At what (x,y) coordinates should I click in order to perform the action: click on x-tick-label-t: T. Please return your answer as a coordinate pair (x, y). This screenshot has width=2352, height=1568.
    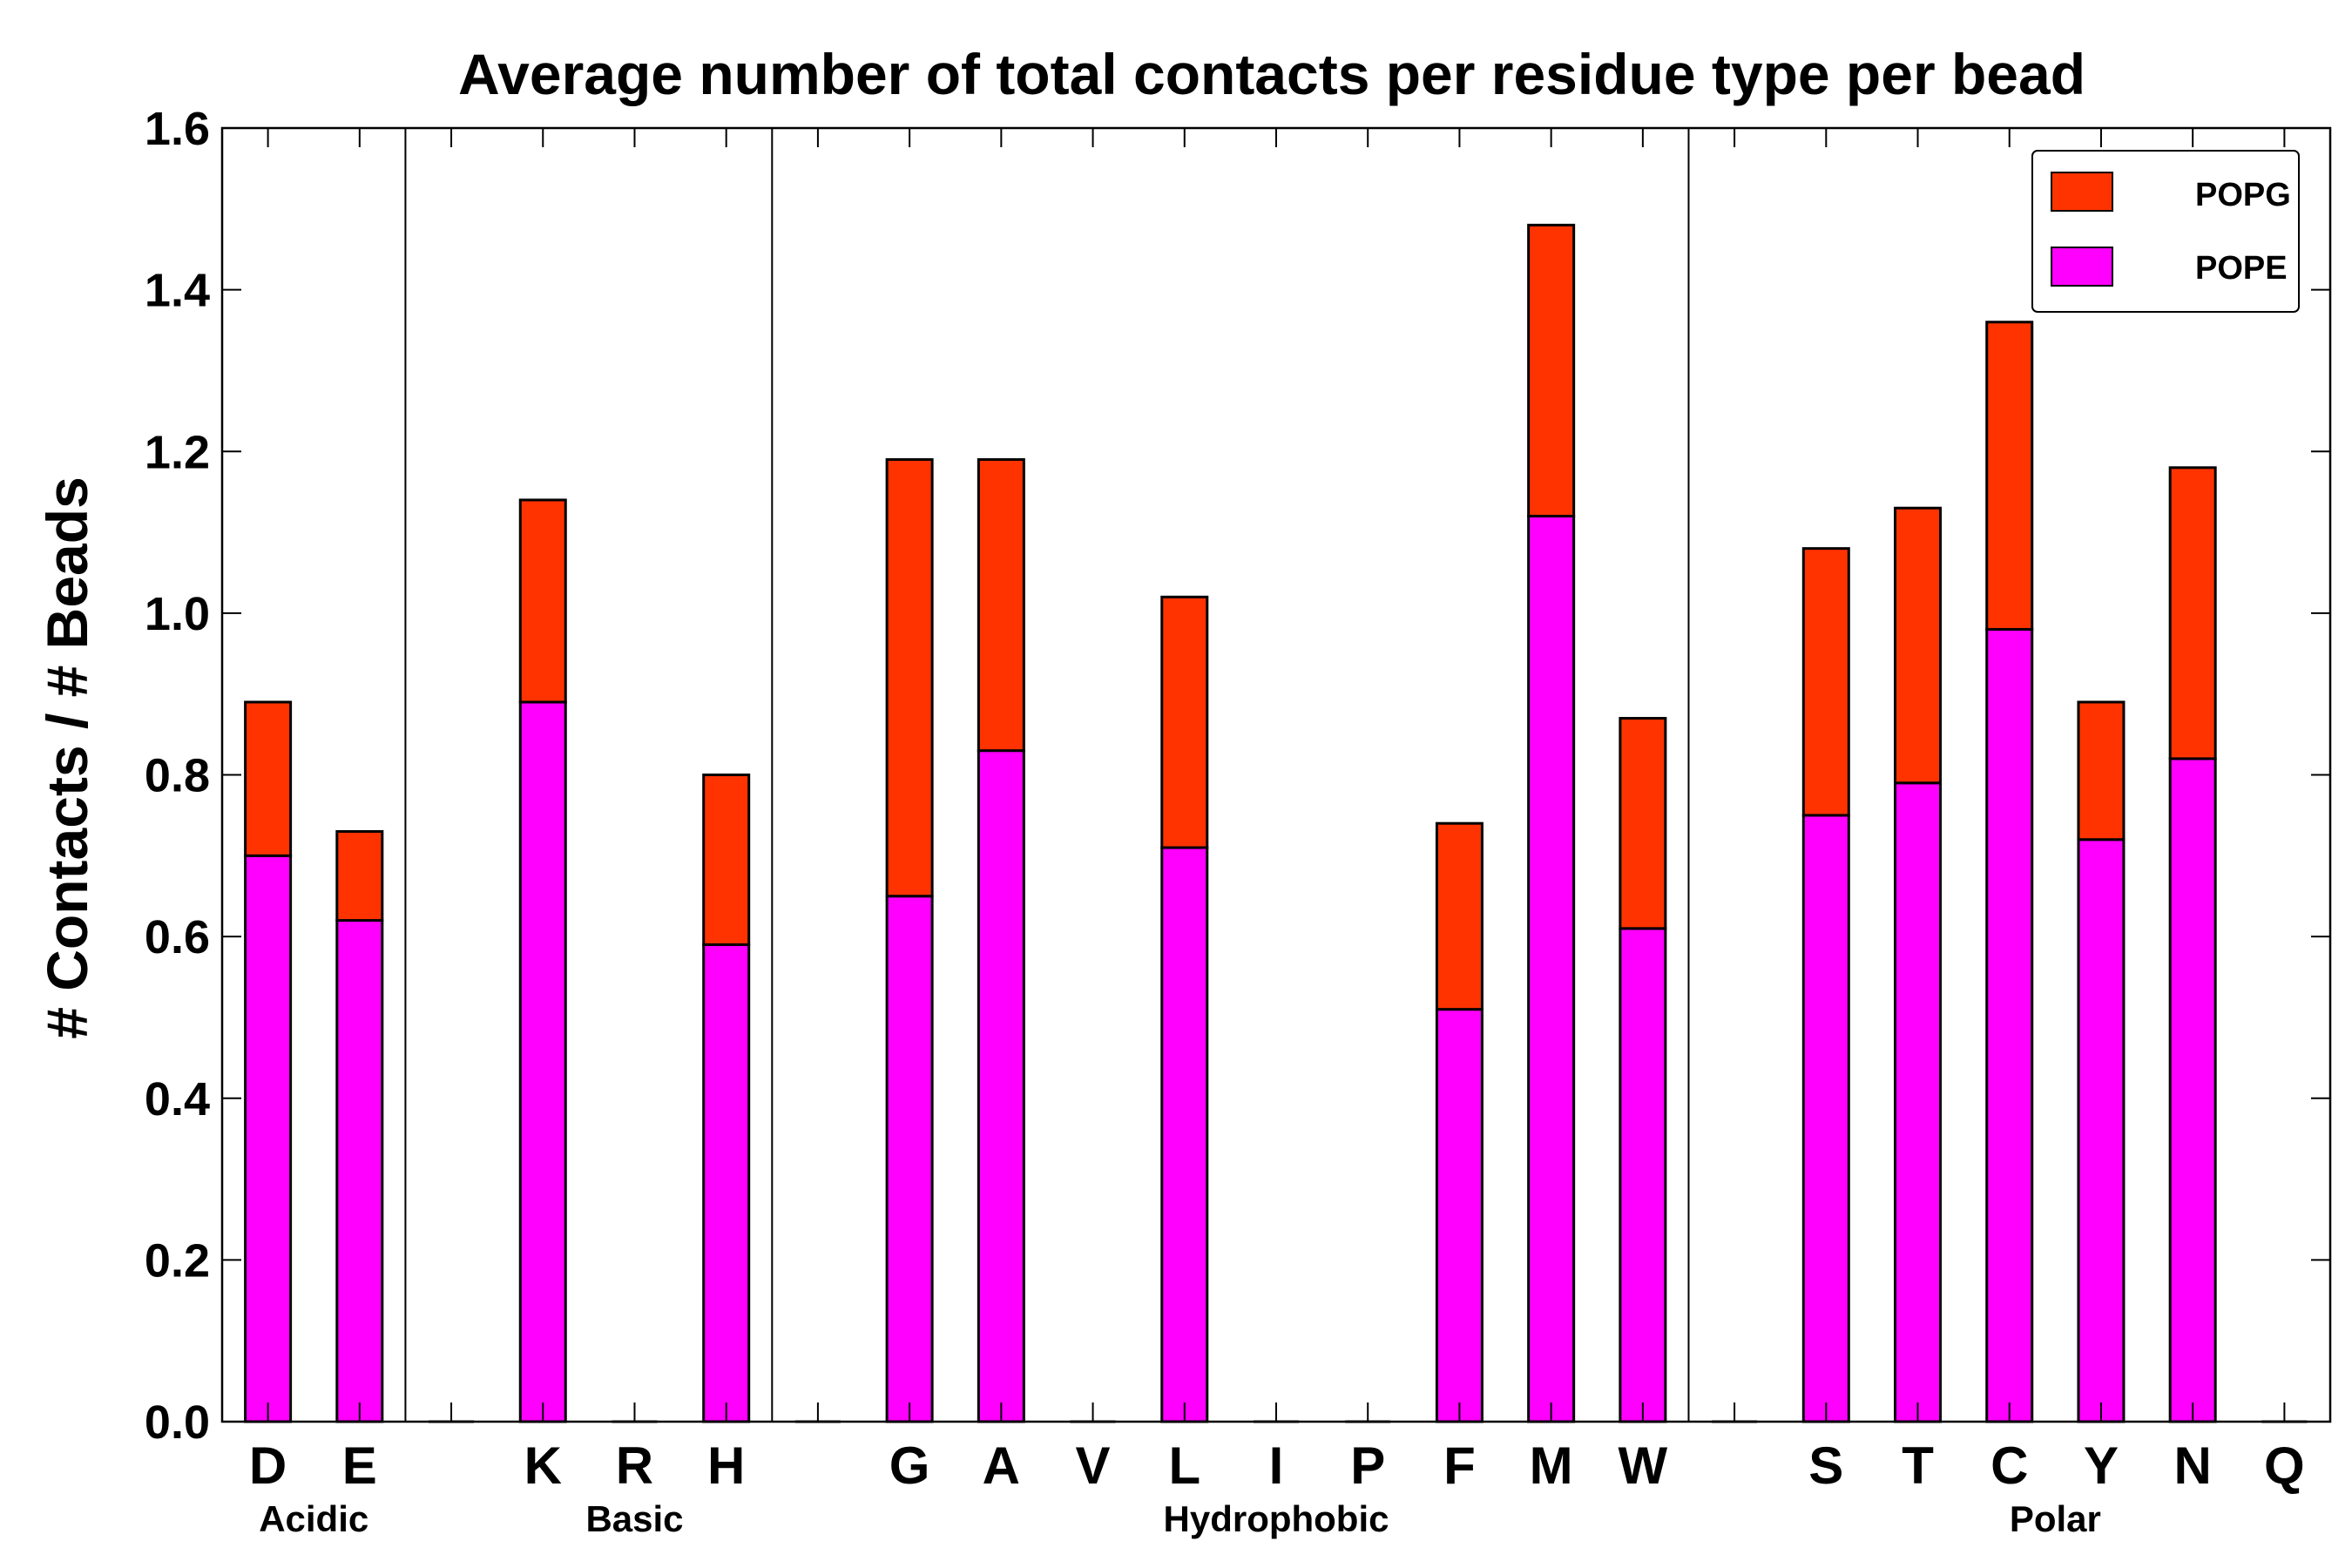
    Looking at the image, I should click on (1918, 1466).